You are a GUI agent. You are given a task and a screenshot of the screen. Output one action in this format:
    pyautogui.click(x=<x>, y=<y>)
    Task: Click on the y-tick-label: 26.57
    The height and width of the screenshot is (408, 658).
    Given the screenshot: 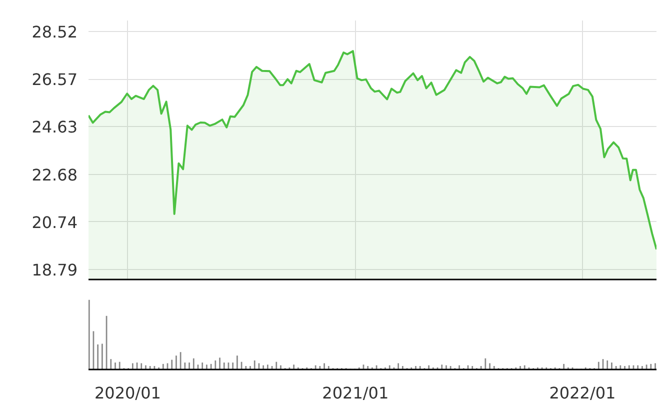 What is the action you would take?
    pyautogui.click(x=55, y=80)
    